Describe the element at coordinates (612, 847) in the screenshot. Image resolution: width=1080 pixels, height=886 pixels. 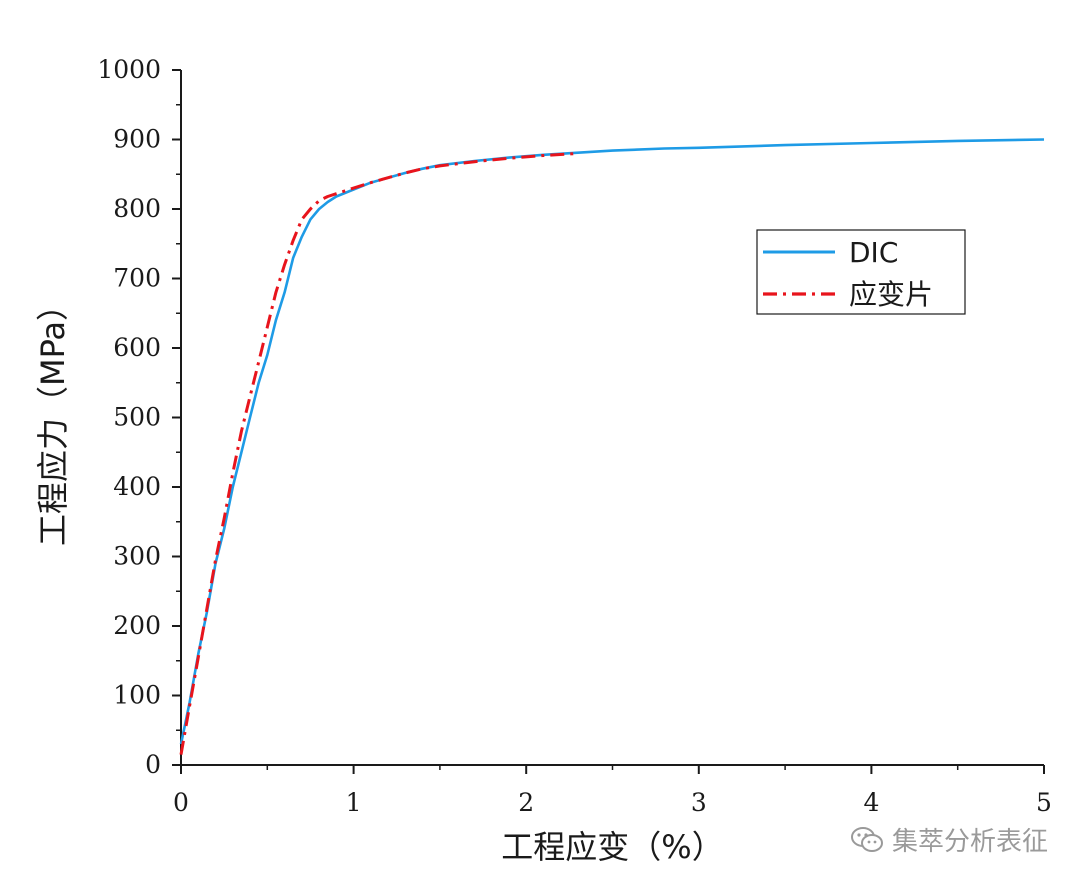
I see `x-axis-title: 工程应变（%）` at that location.